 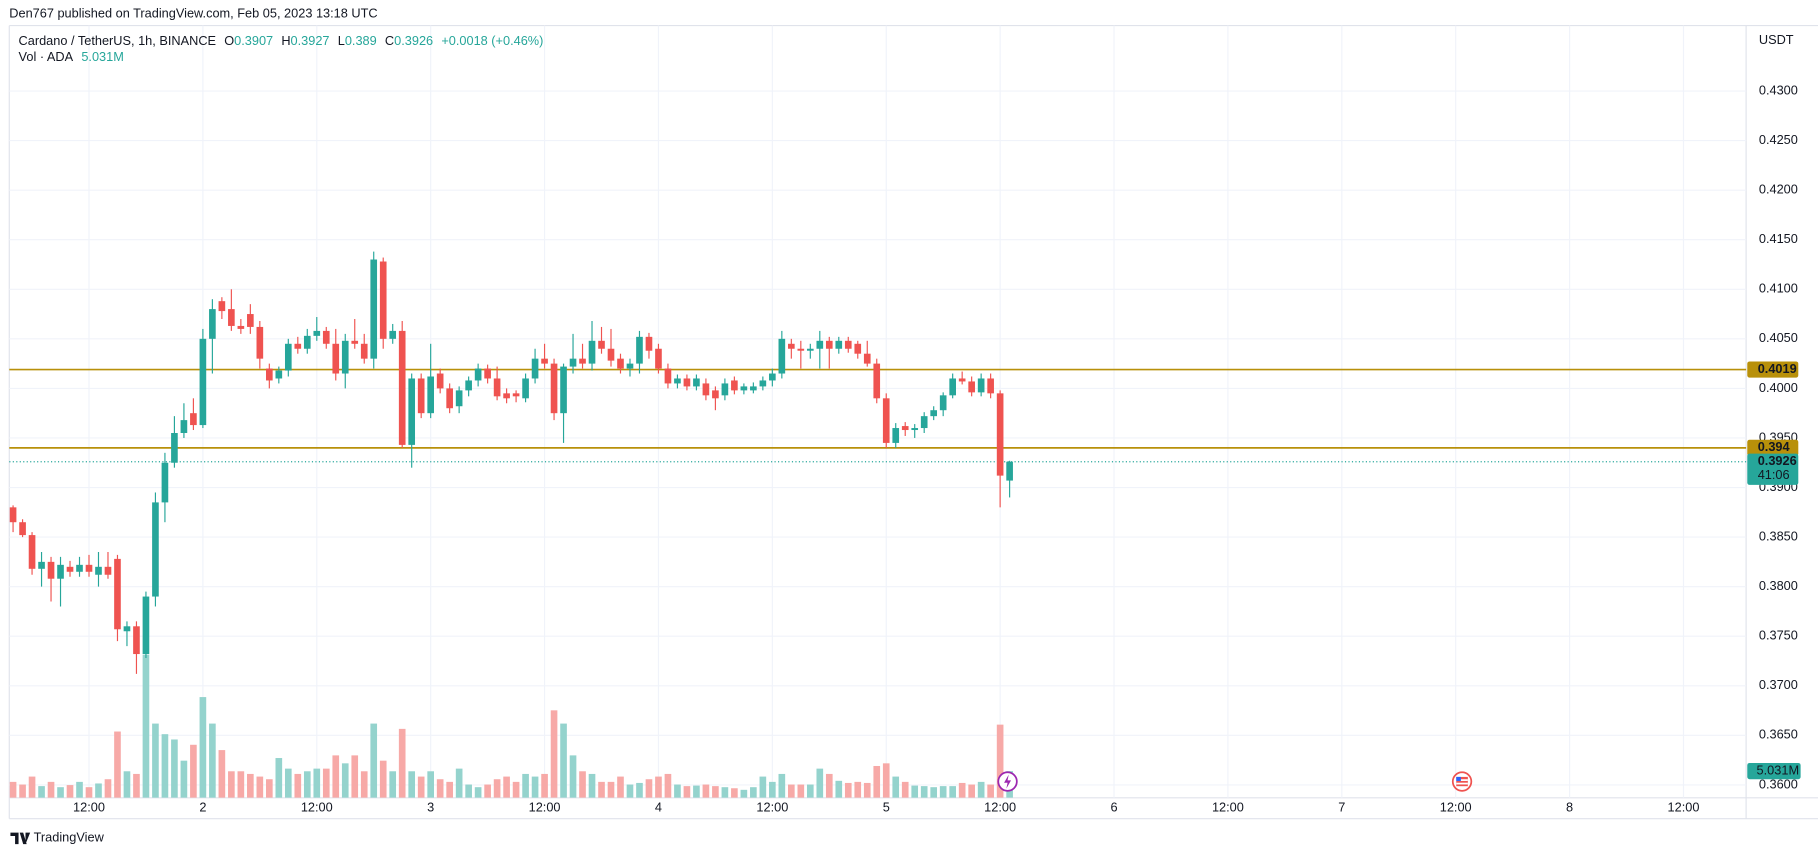 What do you see at coordinates (1113, 807) in the screenshot?
I see `x-tick-label: 6` at bounding box center [1113, 807].